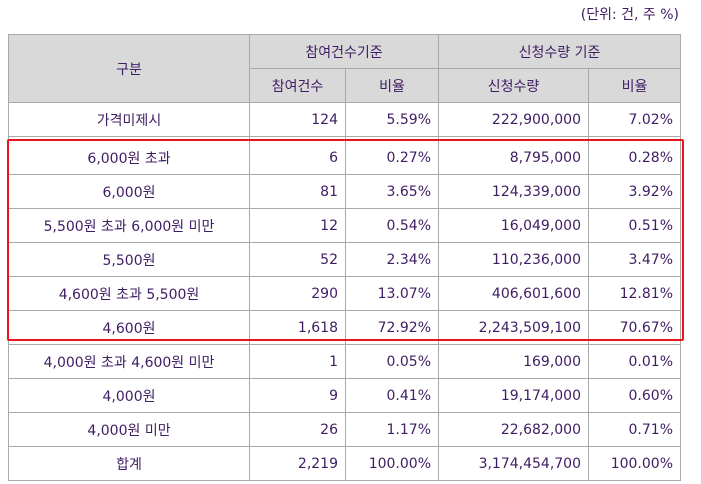 Image resolution: width=701 pixels, height=484 pixels. Describe the element at coordinates (513, 361) in the screenshot. I see `row-quantity: 169,000` at that location.